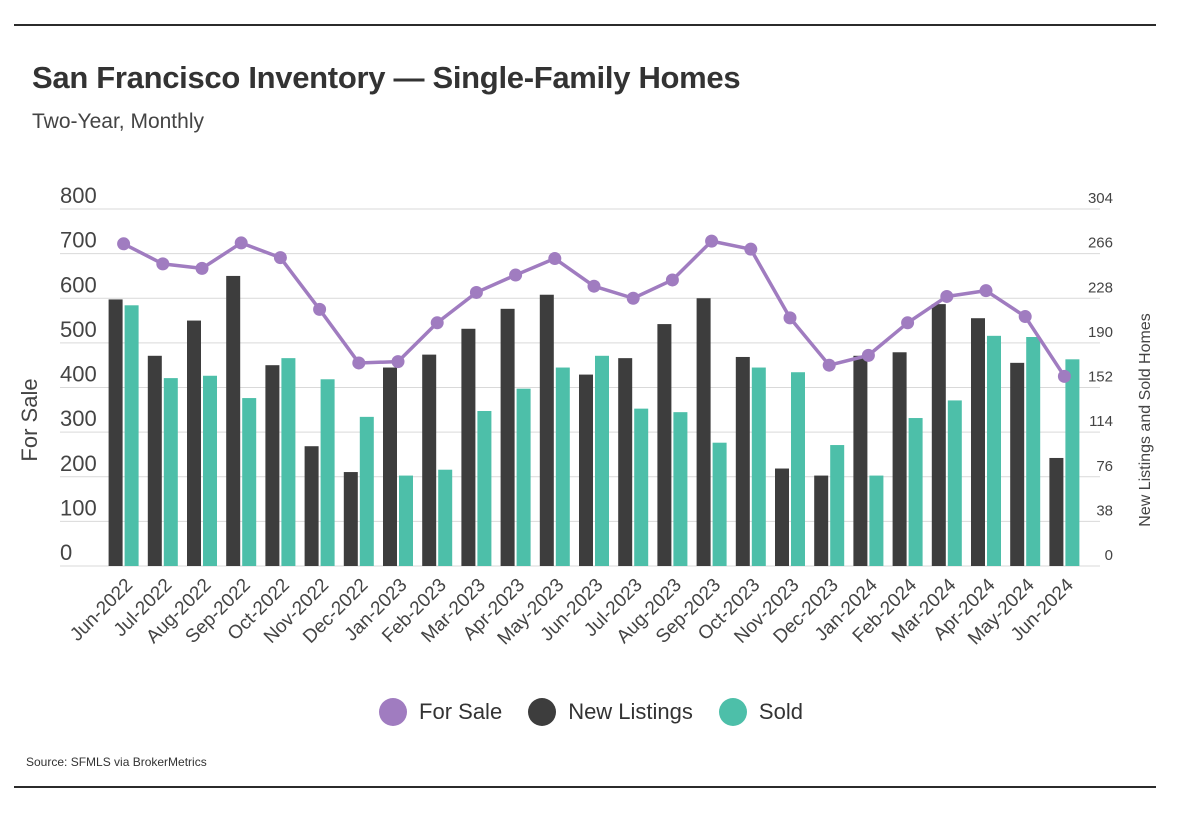  What do you see at coordinates (585, 787) in the screenshot?
I see `bottom-rule` at bounding box center [585, 787].